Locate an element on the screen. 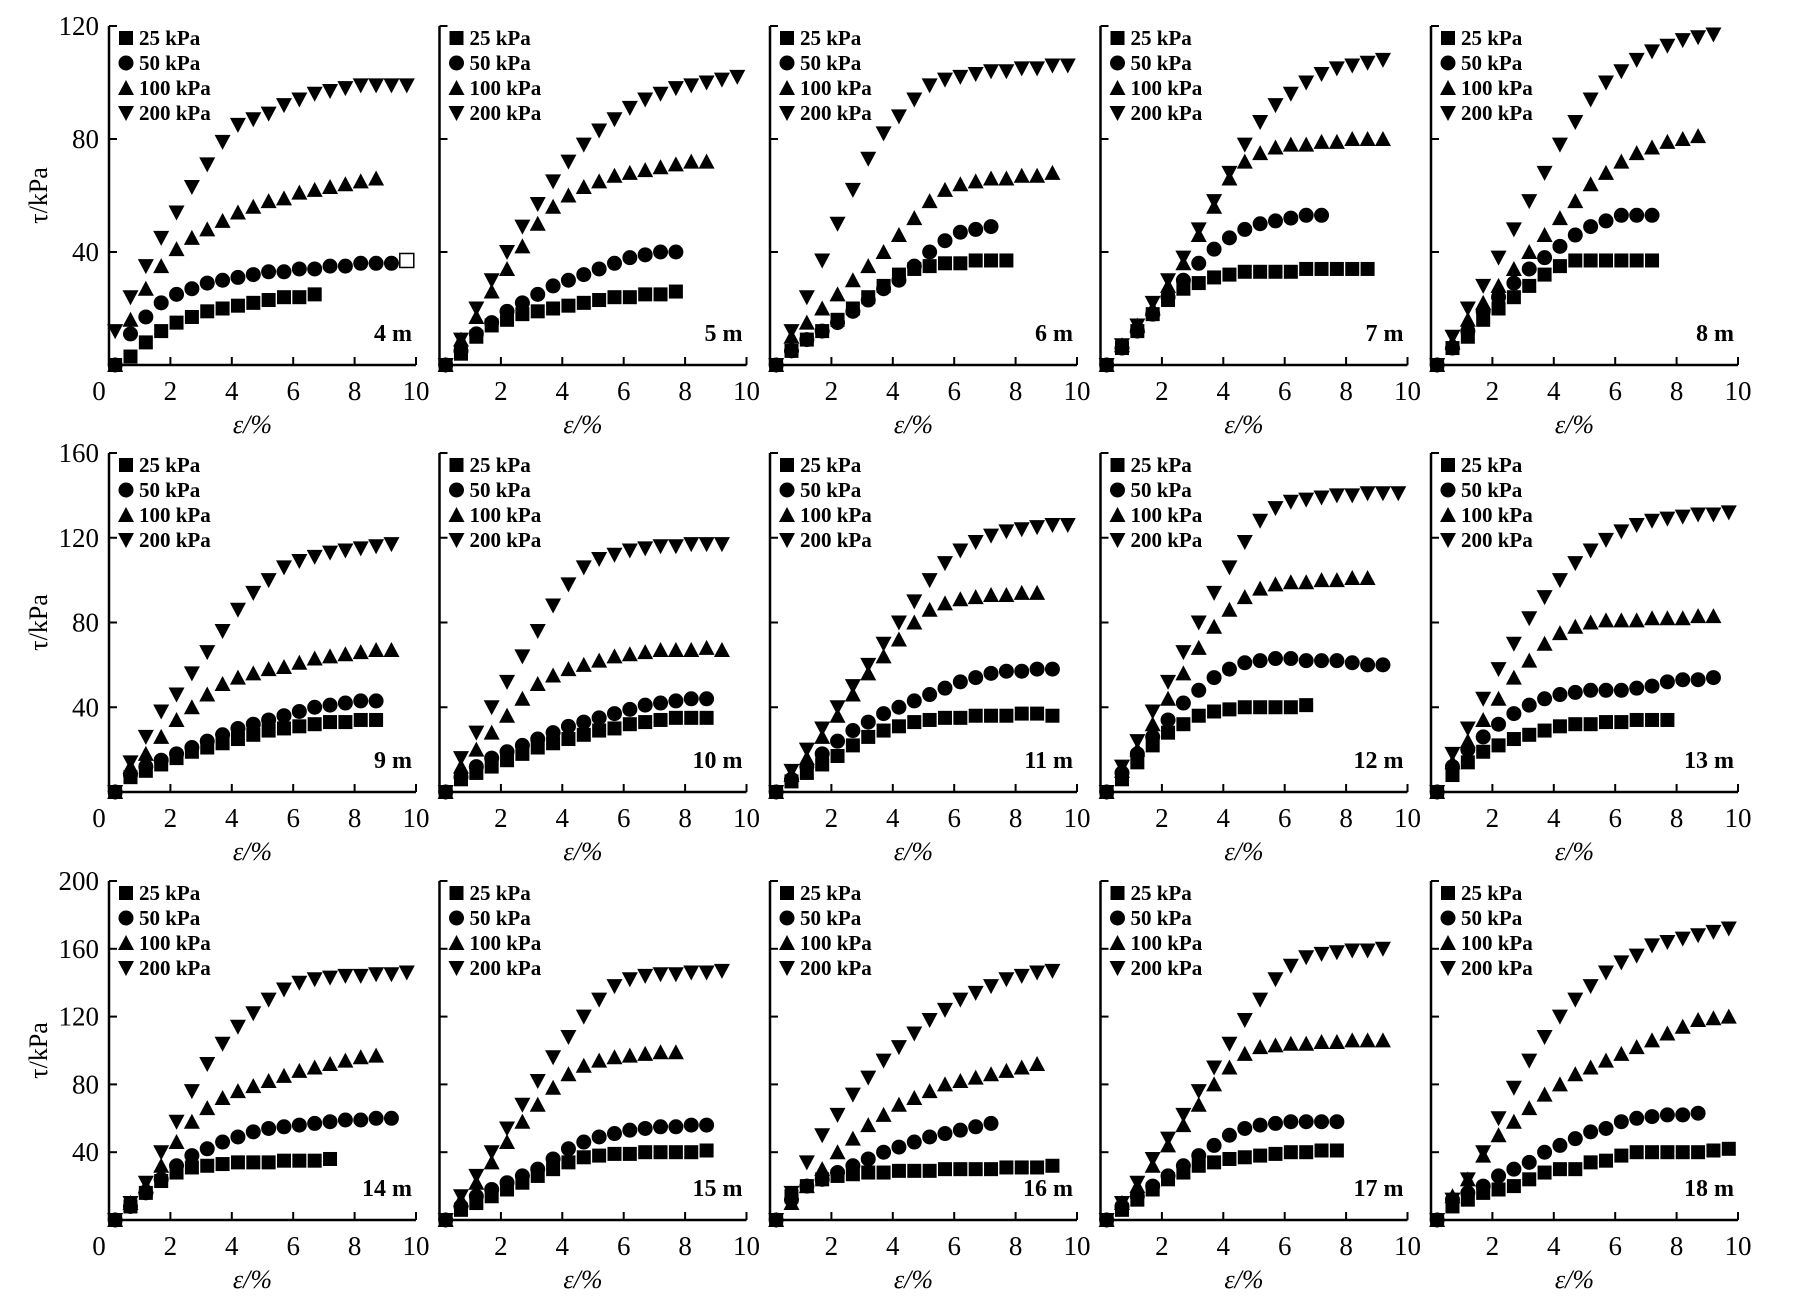 This screenshot has width=1808, height=1296. depth-label: 8 m is located at coordinates (1715, 334).